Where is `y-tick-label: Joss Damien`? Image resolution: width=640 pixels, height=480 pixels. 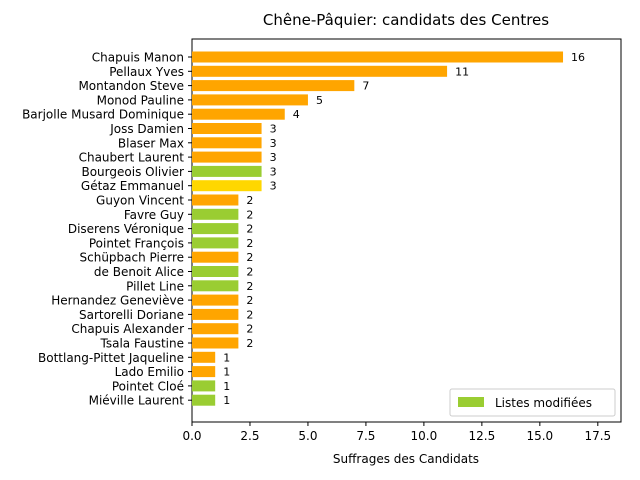
y-tick-label: Joss Damien is located at coordinates (146, 129).